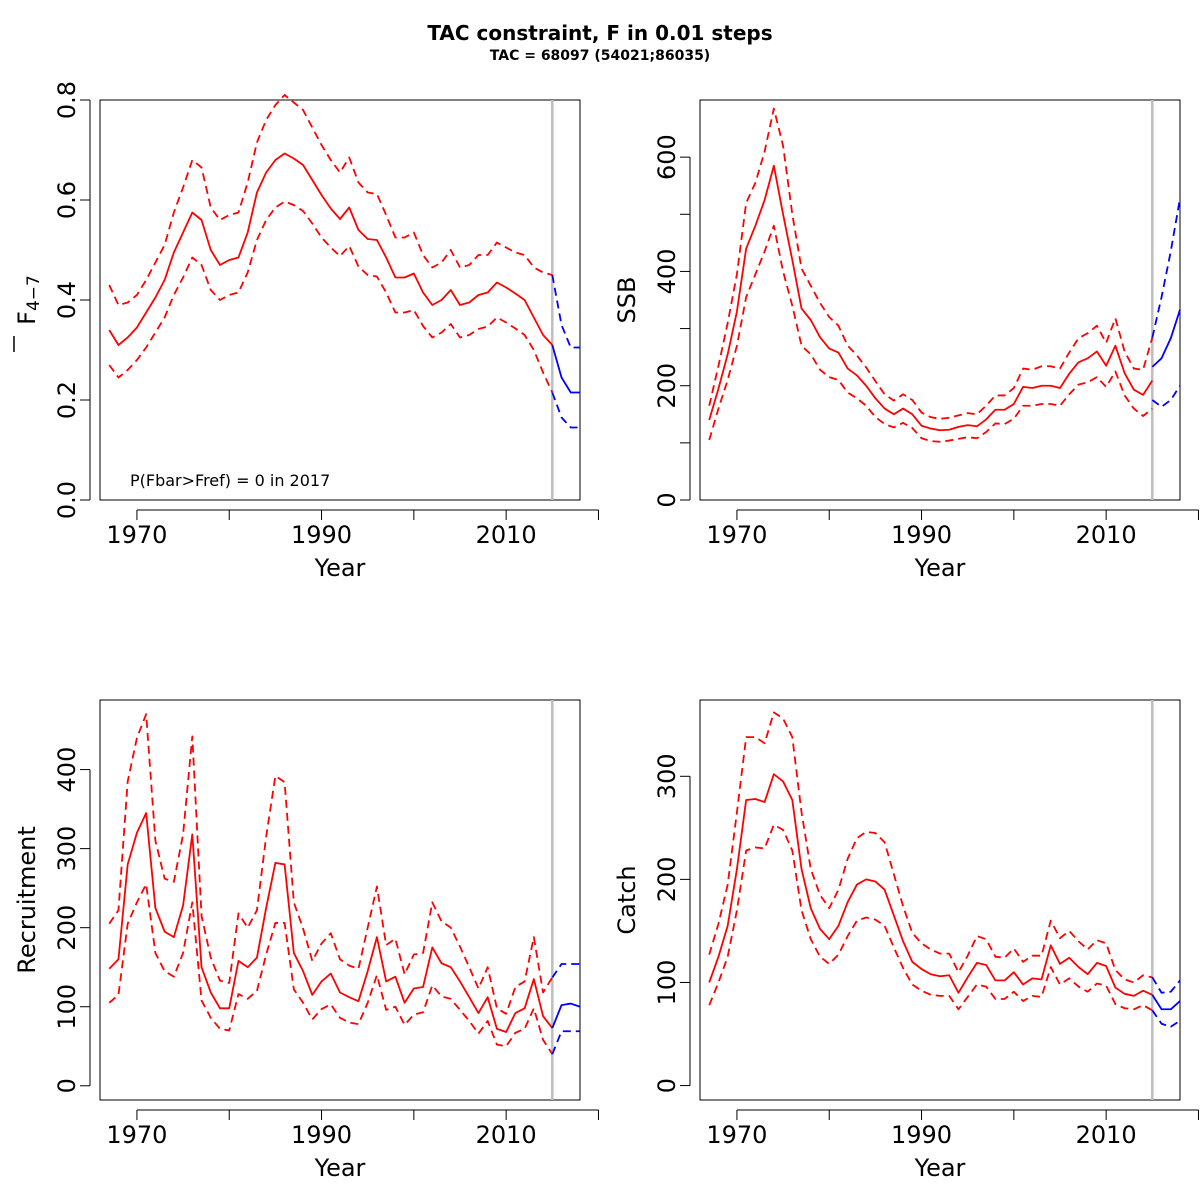  Describe the element at coordinates (67, 1085) in the screenshot. I see `recruitment-y-tick-label: 0` at that location.